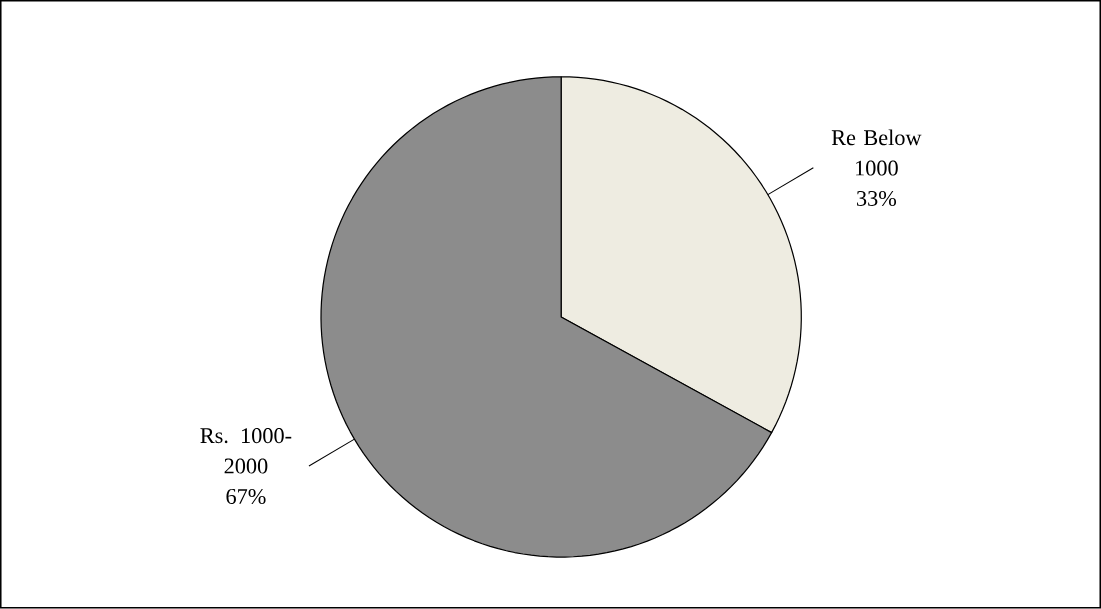 This screenshot has height=609, width=1101. I want to click on slice-label: Rs. 1000-2000, so click(246, 451).